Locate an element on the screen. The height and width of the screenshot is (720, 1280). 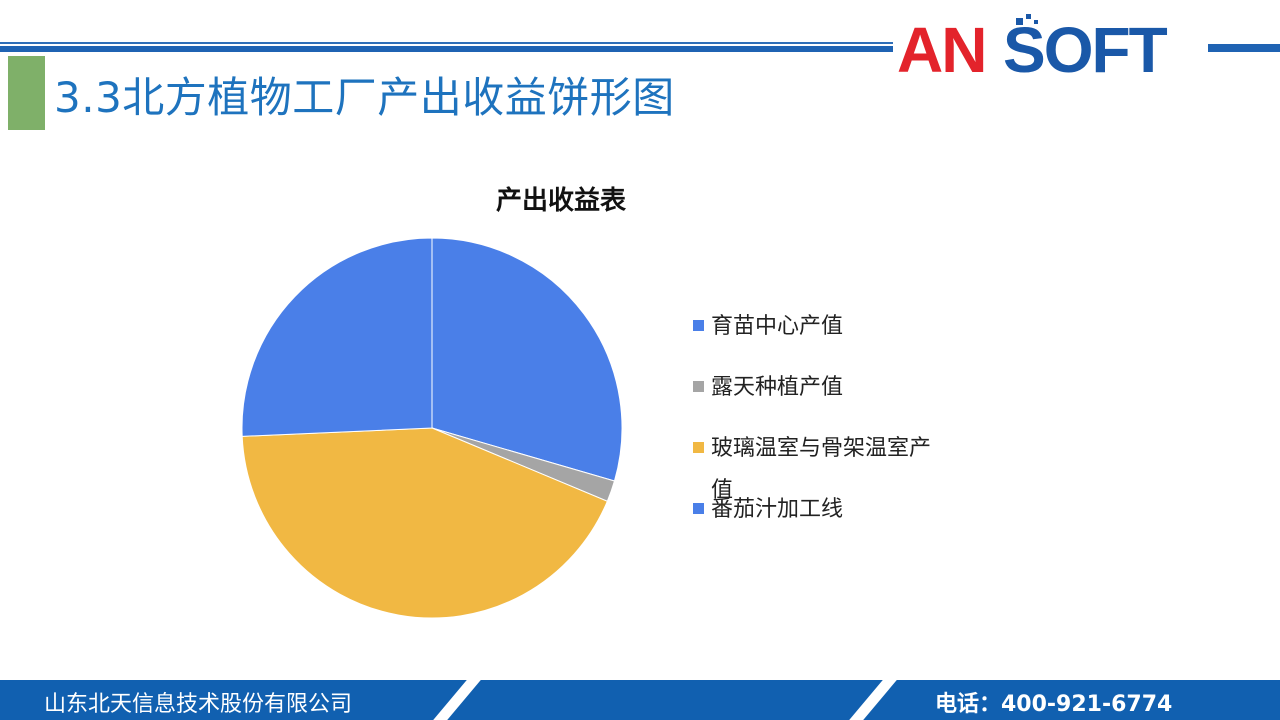
legend-label: 露天种植产值 is located at coordinates (777, 387).